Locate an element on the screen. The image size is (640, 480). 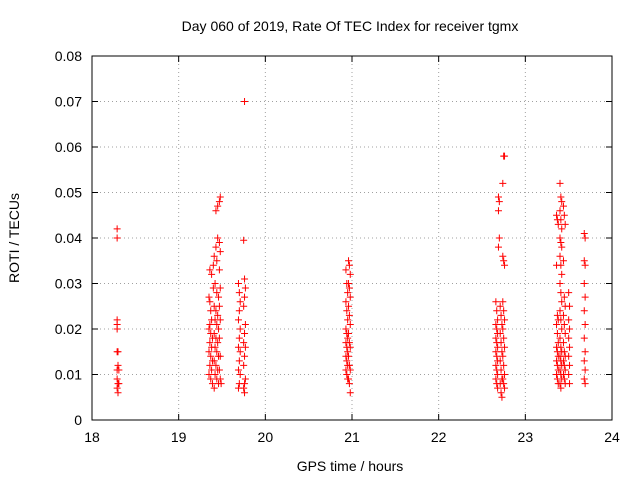
x-axis-label: GPS time / hours is located at coordinates (350, 466).